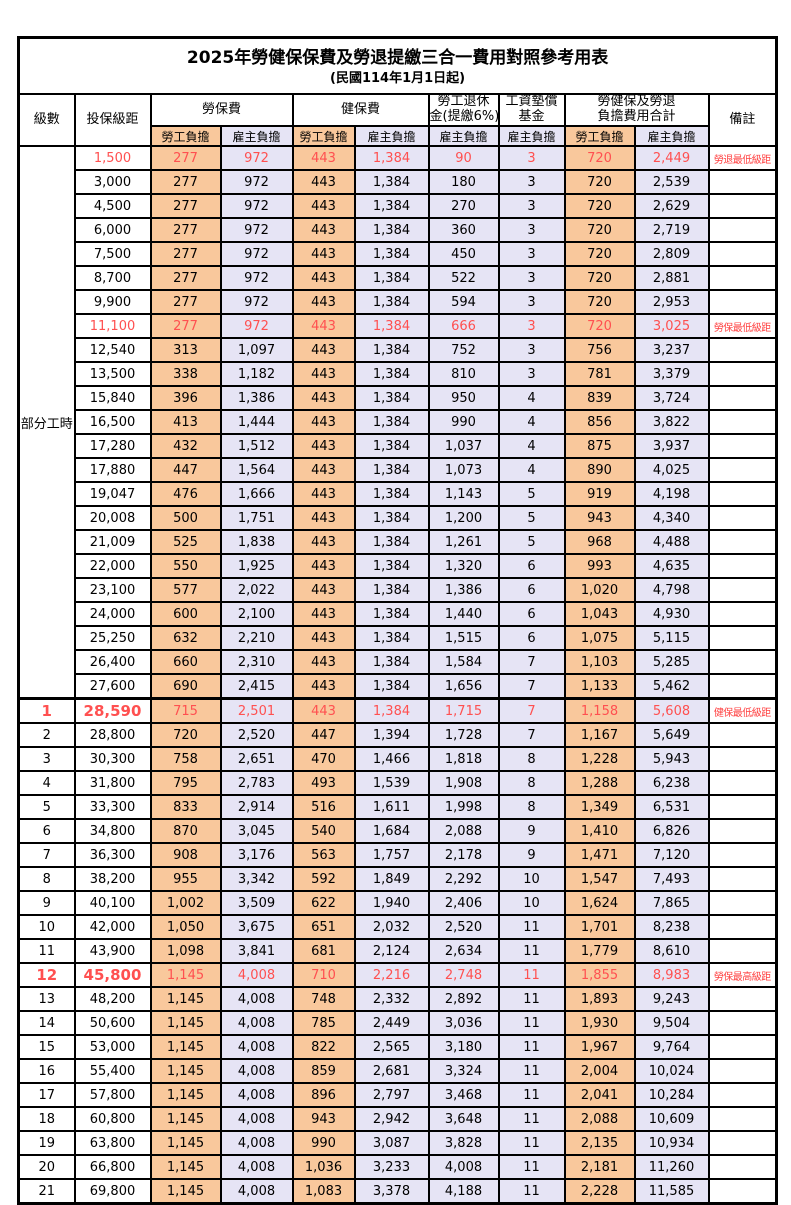 Image resolution: width=791 pixels, height=1205 pixels. Describe the element at coordinates (112, 278) in the screenshot. I see `bracket-cell: 8,700` at that location.